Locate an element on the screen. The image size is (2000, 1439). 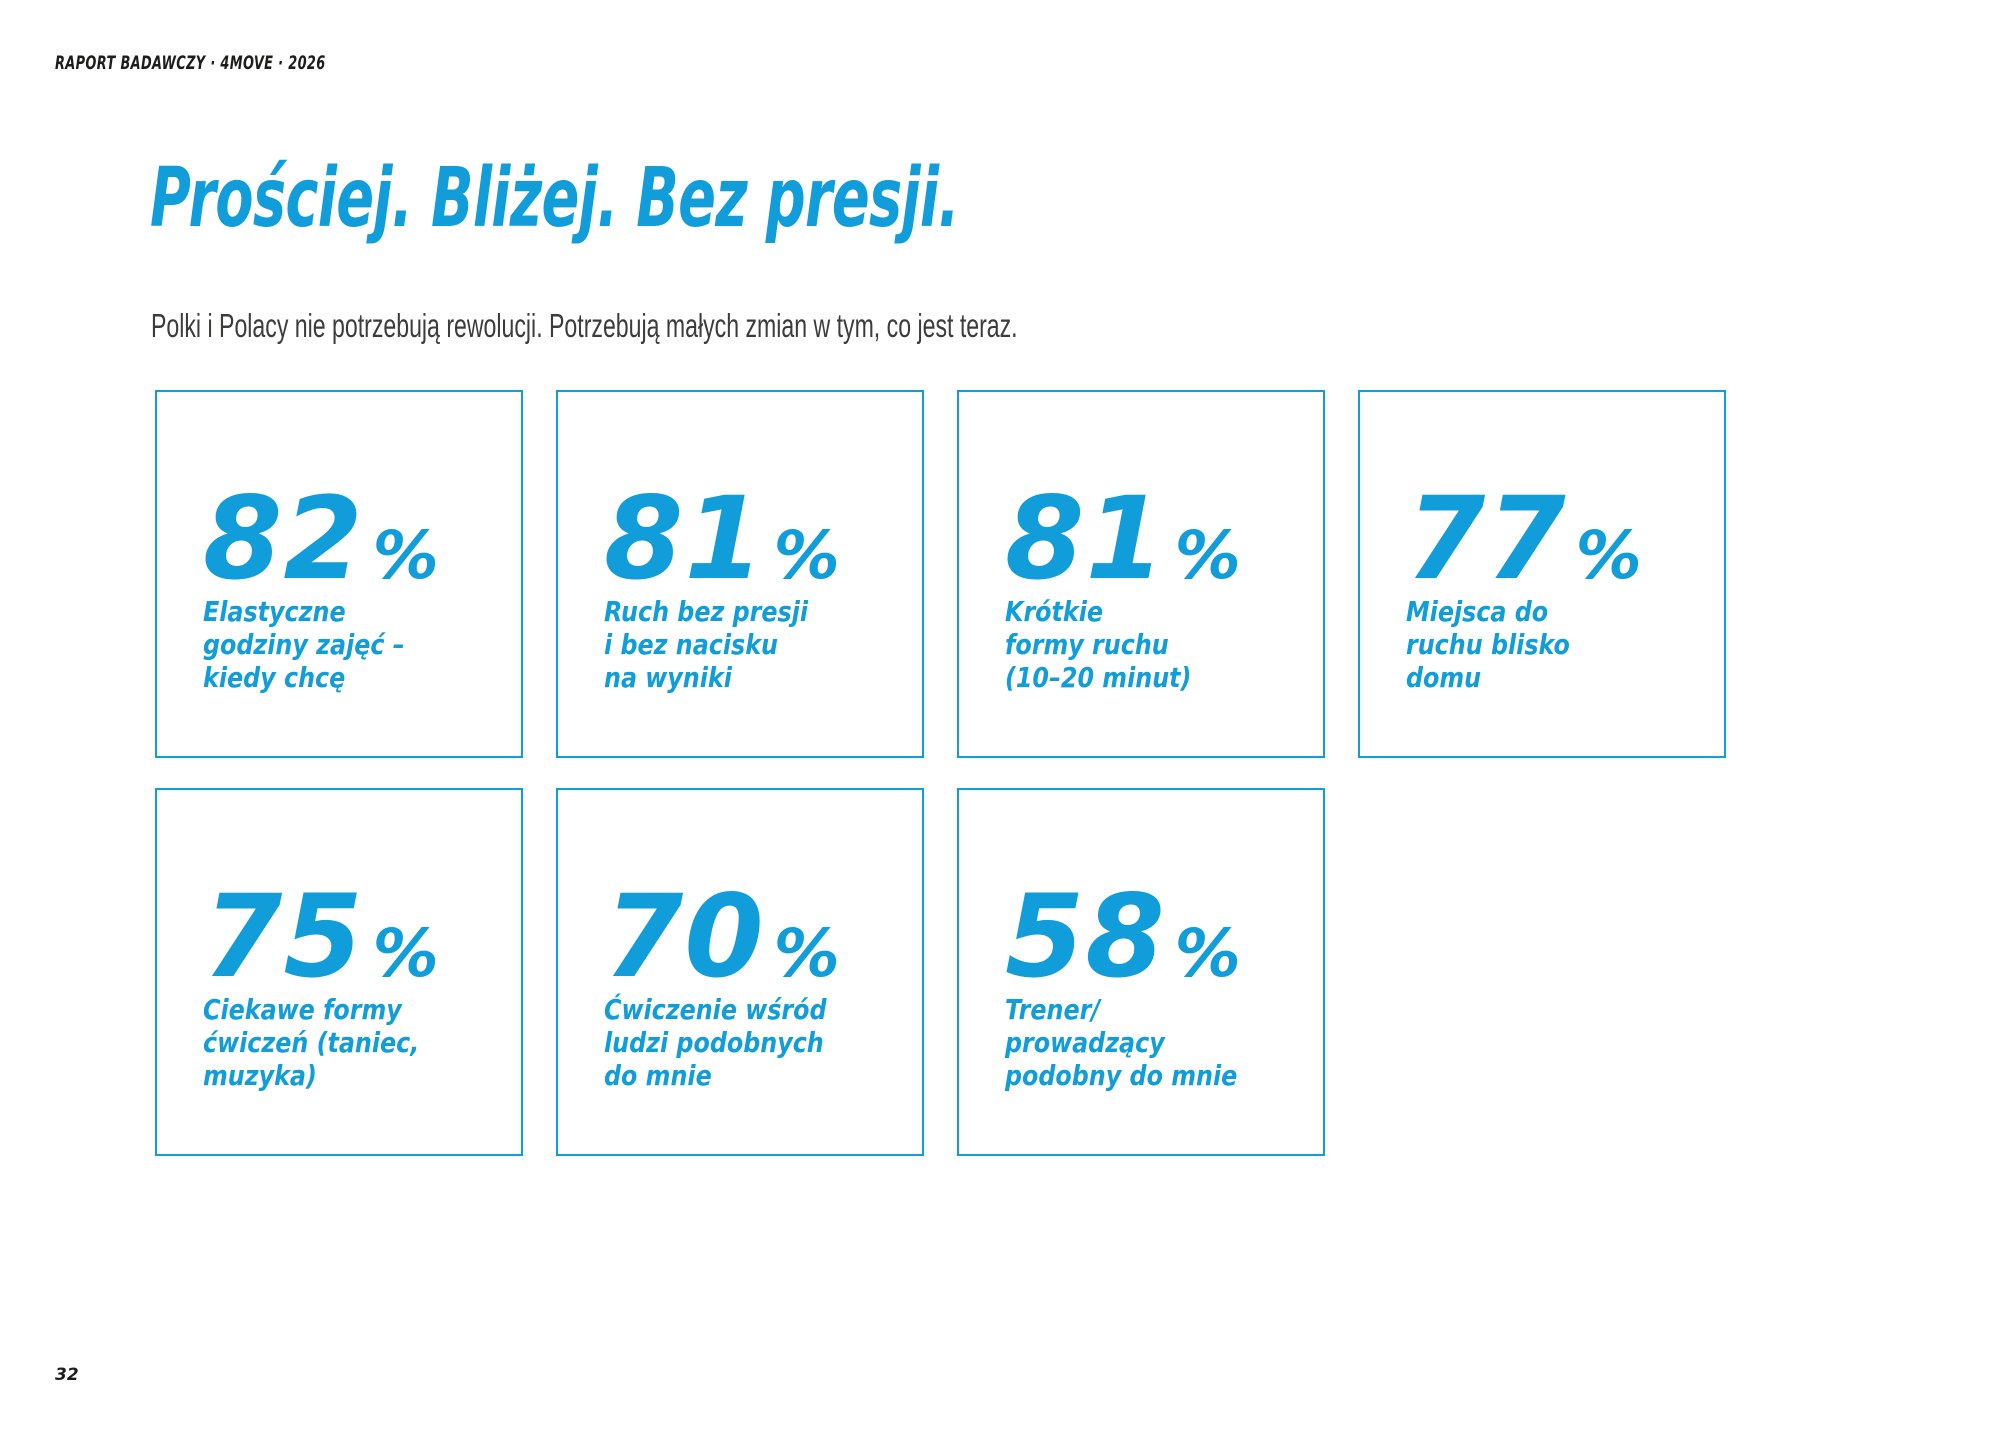
stat-value-row: 70 % is located at coordinates (722, 937).